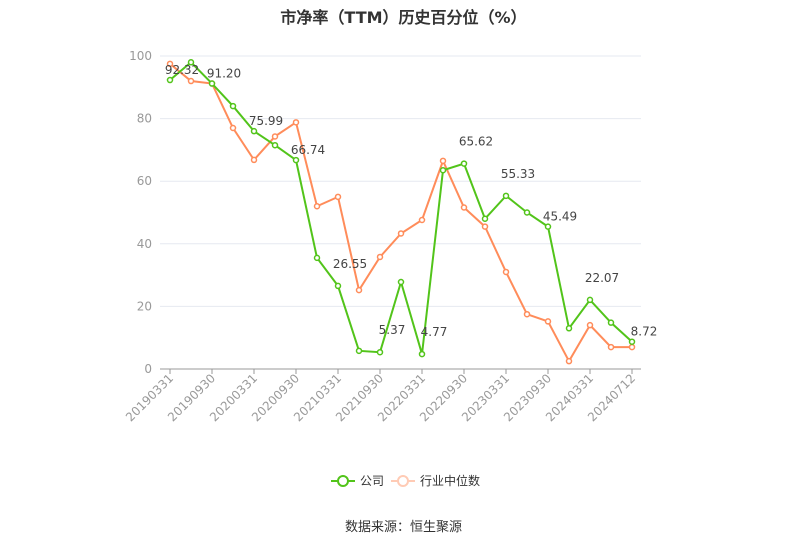 This screenshot has width=807, height=546. I want to click on data-label: 66.74, so click(308, 150).